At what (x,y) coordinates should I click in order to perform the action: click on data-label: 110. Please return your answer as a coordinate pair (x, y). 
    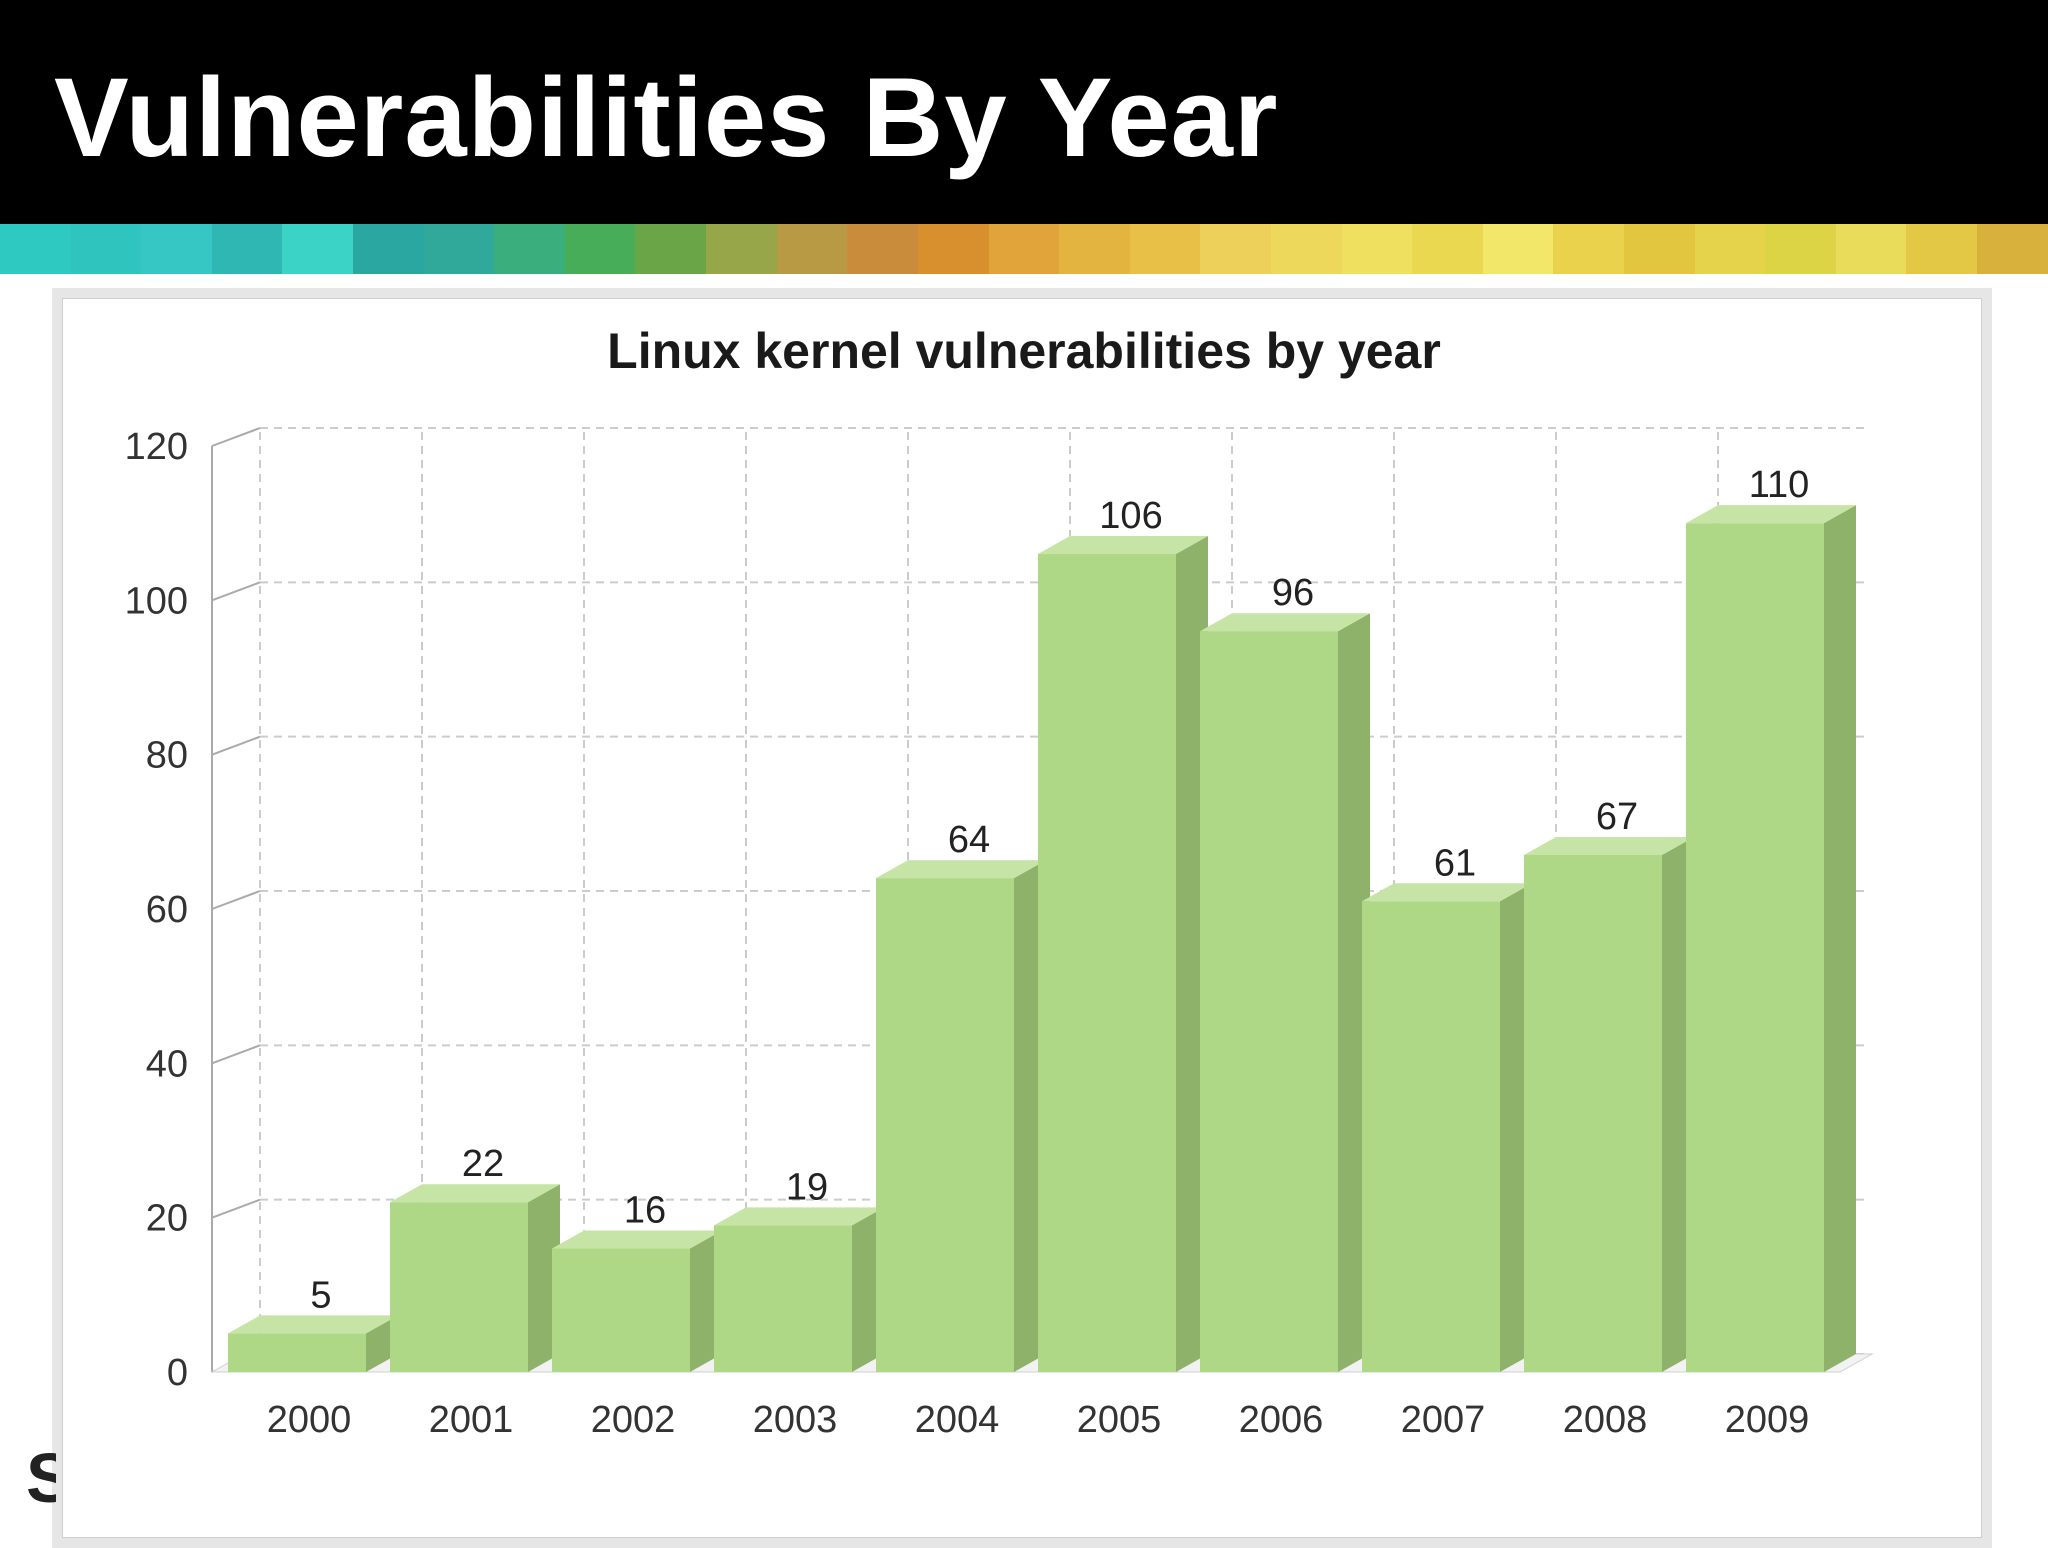
    Looking at the image, I should click on (1779, 485).